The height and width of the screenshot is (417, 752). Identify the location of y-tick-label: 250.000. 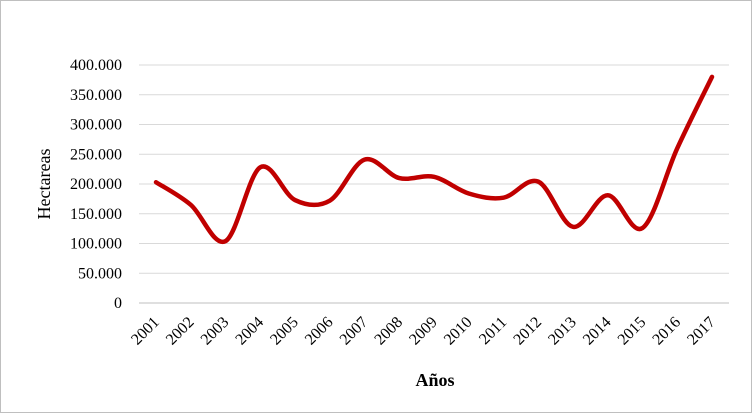
(96, 154).